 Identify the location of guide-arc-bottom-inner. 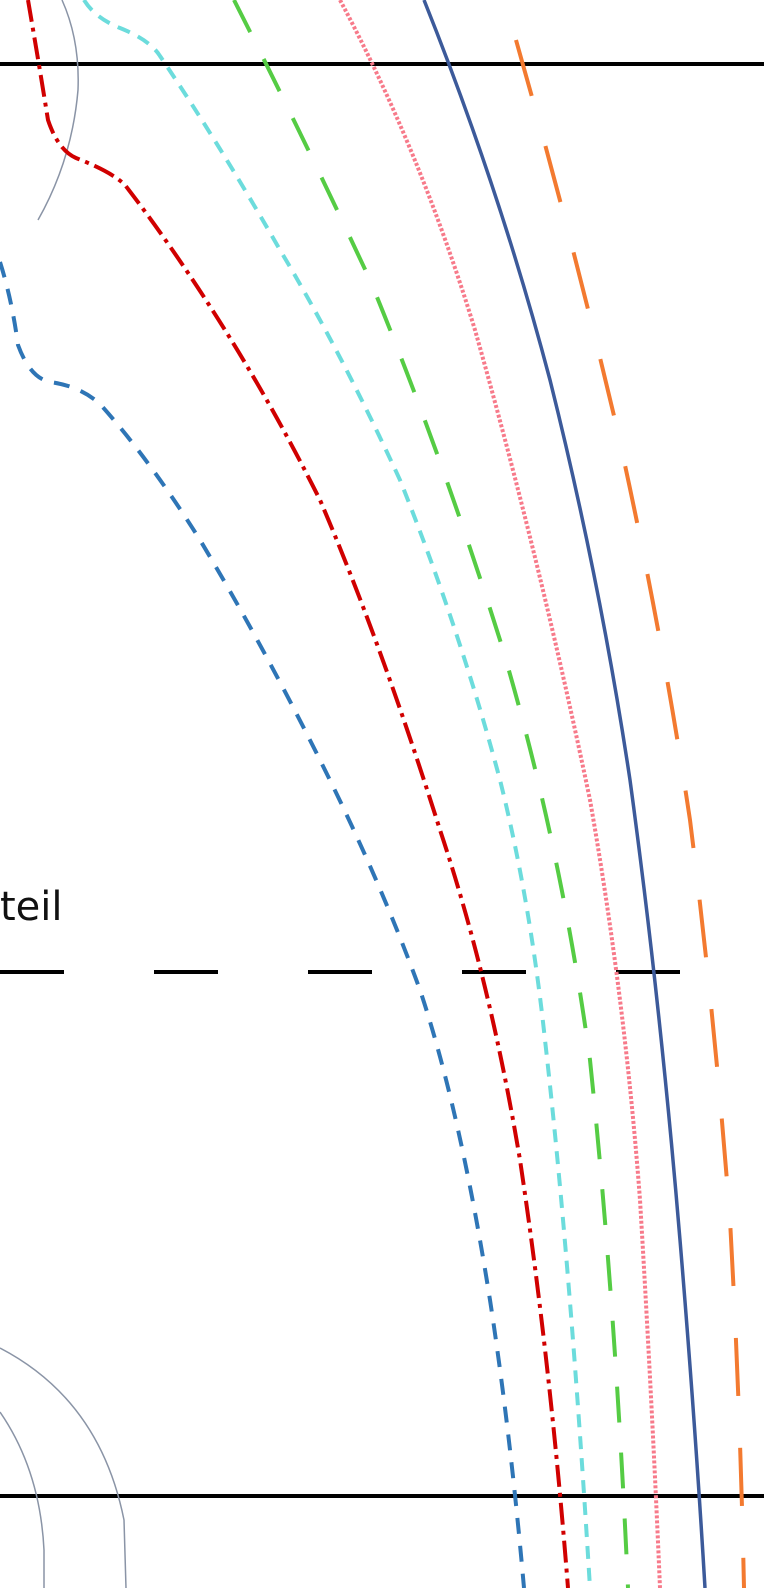
(22, 1499).